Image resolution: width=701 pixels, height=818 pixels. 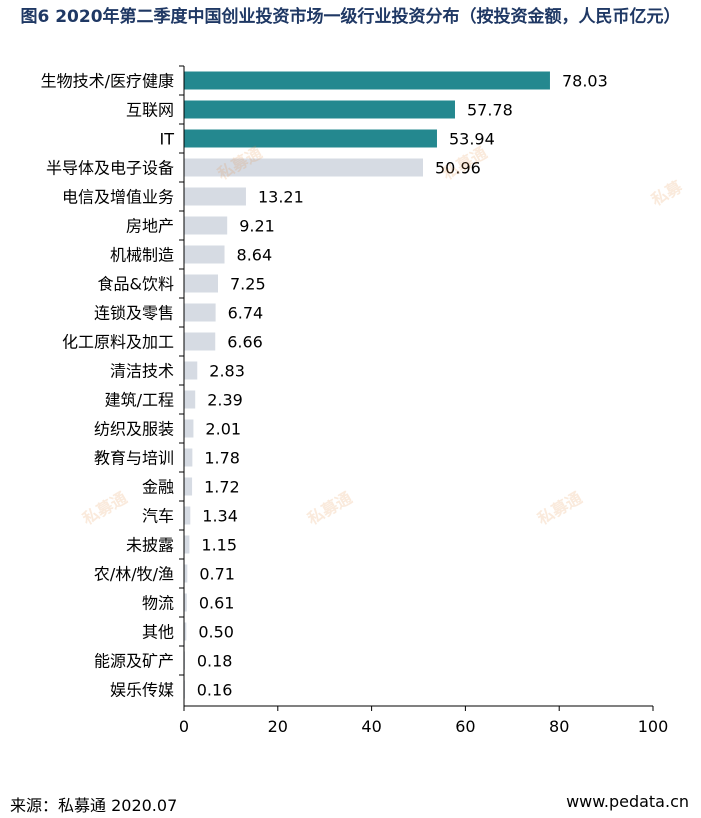 I want to click on category-label: 农/林/牧/渔, so click(x=134, y=574).